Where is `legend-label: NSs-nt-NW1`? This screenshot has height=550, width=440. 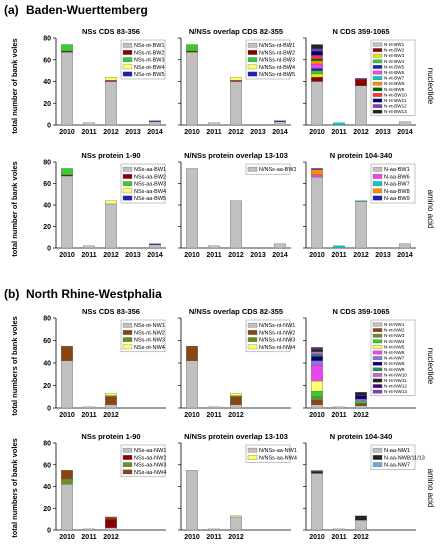 legend-label: NSs-nt-NW1 is located at coordinates (149, 326).